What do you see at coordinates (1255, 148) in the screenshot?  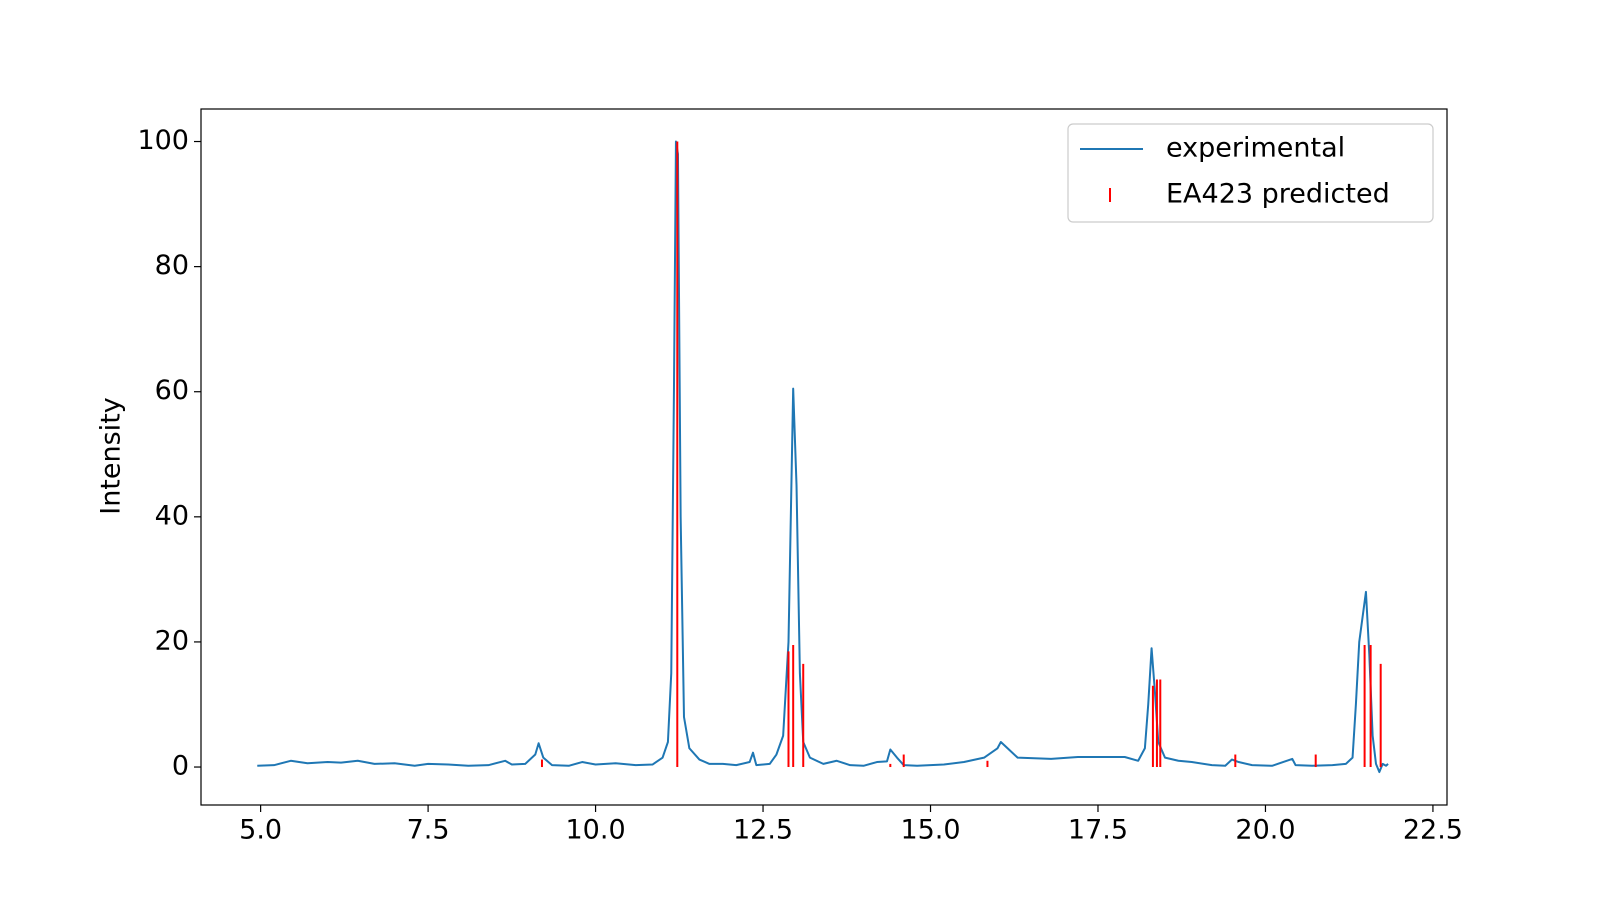 I see `legend-label: experimental` at bounding box center [1255, 148].